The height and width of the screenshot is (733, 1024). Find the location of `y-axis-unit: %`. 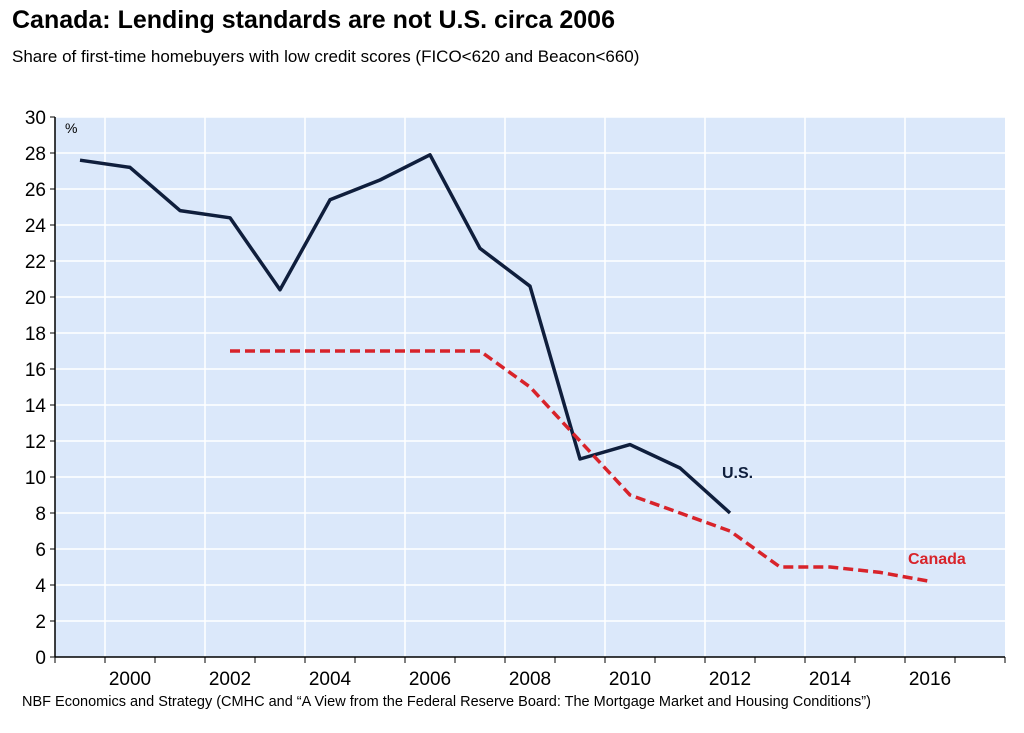

y-axis-unit: % is located at coordinates (71, 128).